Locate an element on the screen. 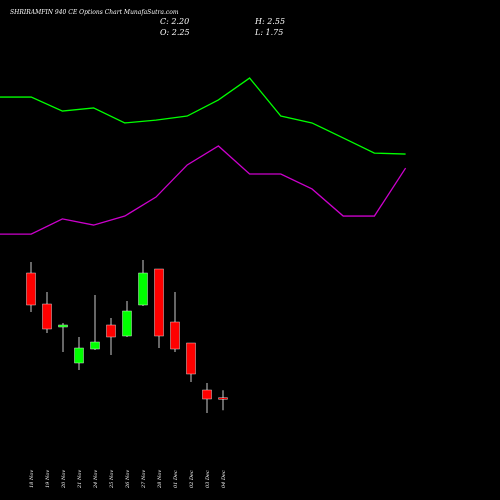  x-tick-label: 02 Dec is located at coordinates (192, 479).